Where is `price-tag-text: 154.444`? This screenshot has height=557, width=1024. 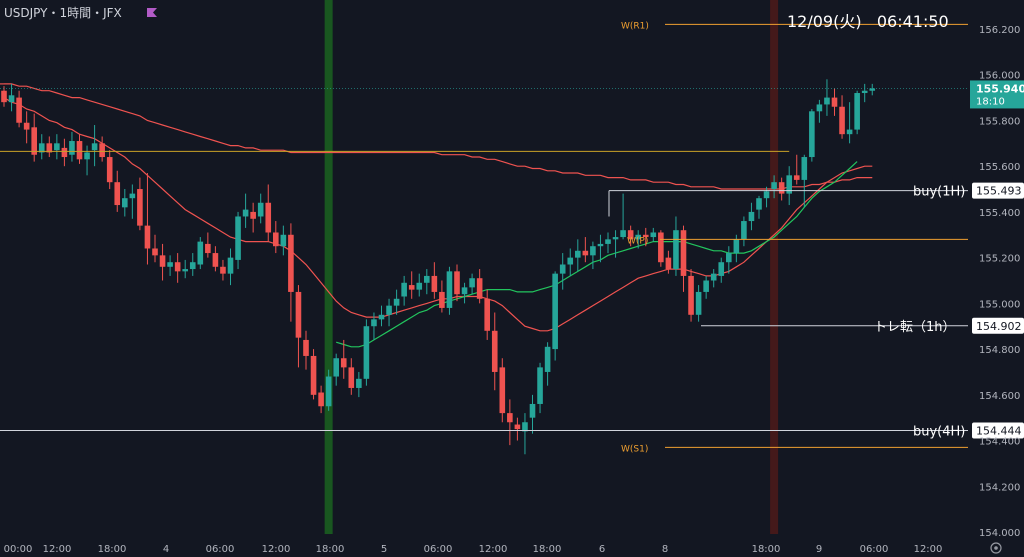 price-tag-text: 154.444 is located at coordinates (999, 430).